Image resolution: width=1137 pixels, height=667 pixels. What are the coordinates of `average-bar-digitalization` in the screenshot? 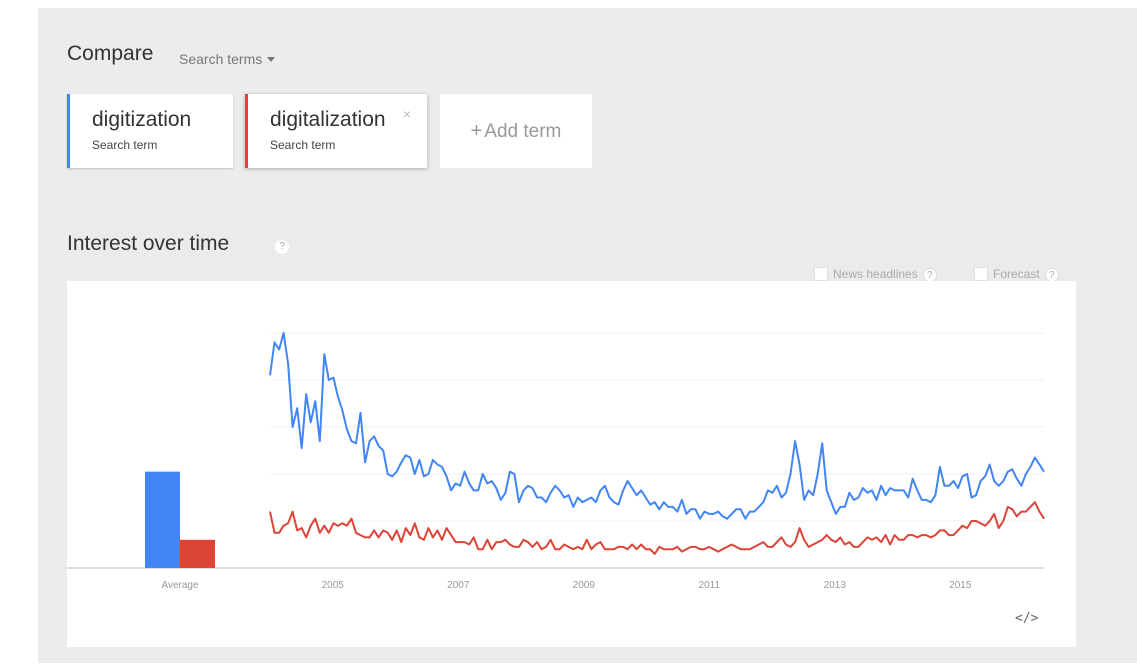 It's located at (197, 553).